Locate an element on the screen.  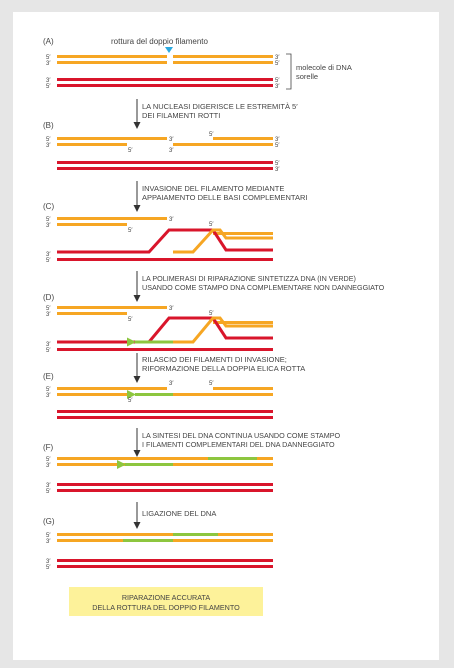
sister-bracket is located at coordinates (289, 71).